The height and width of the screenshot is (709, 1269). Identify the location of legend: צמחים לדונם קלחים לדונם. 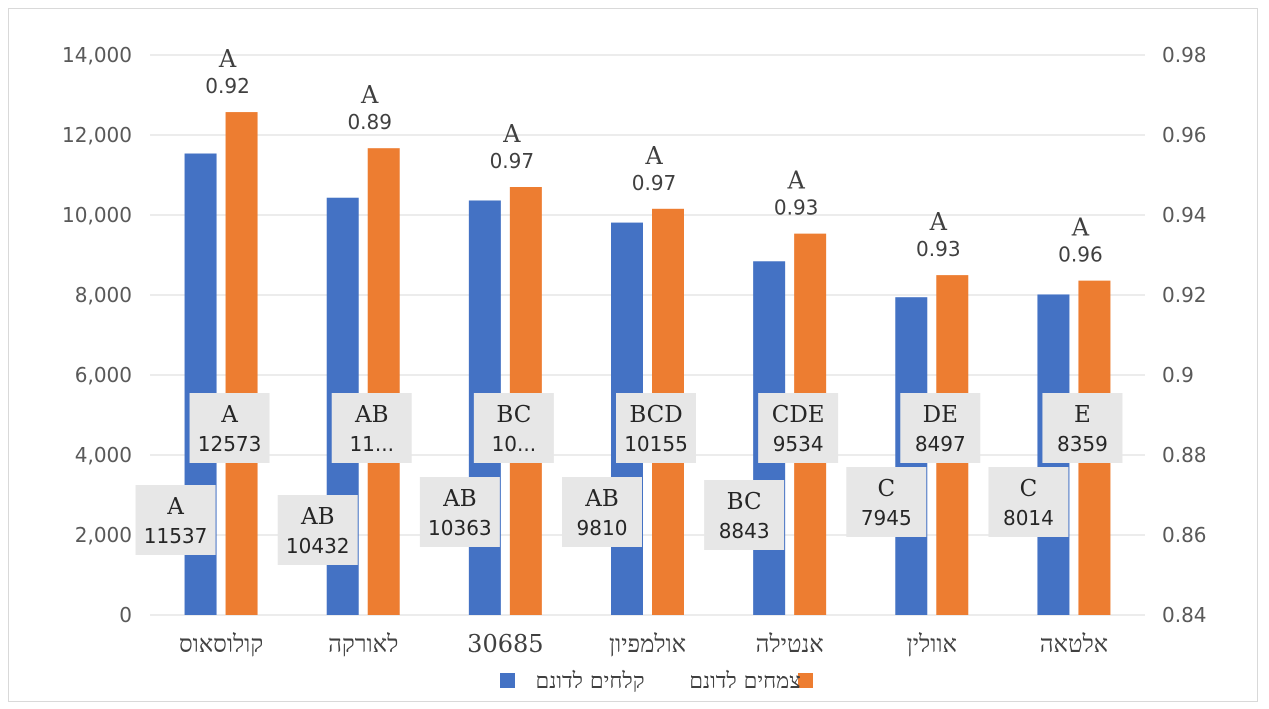
(656, 681).